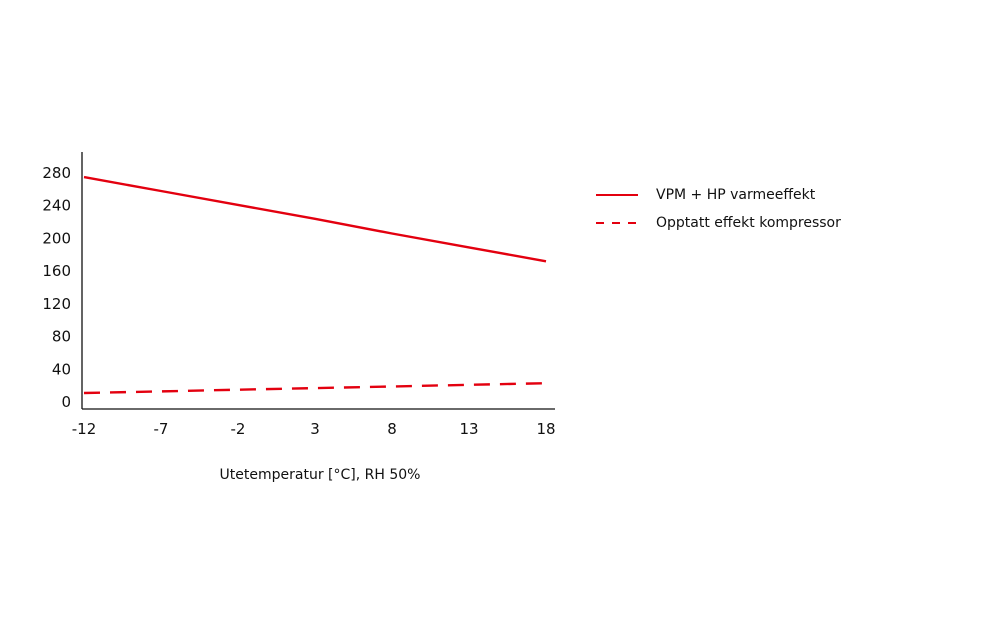 The height and width of the screenshot is (627, 990). I want to click on x-tick-label: 13, so click(468, 429).